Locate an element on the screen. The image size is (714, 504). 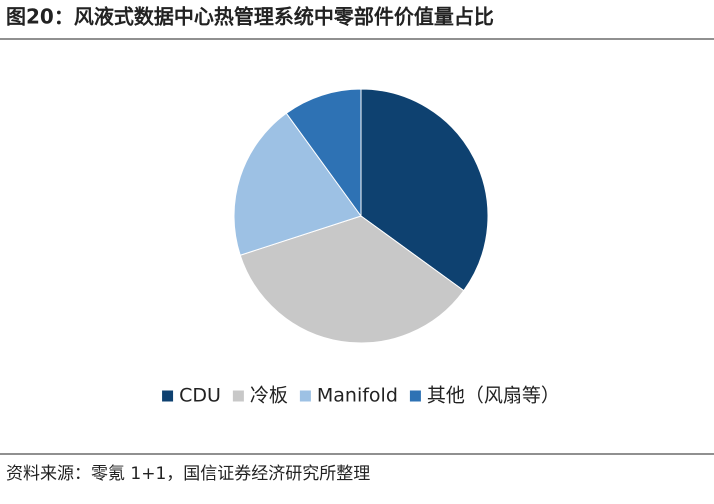
chart-title: 图20：风液式数据中心热管理系统中零部件价值量占比 is located at coordinates (250, 17).